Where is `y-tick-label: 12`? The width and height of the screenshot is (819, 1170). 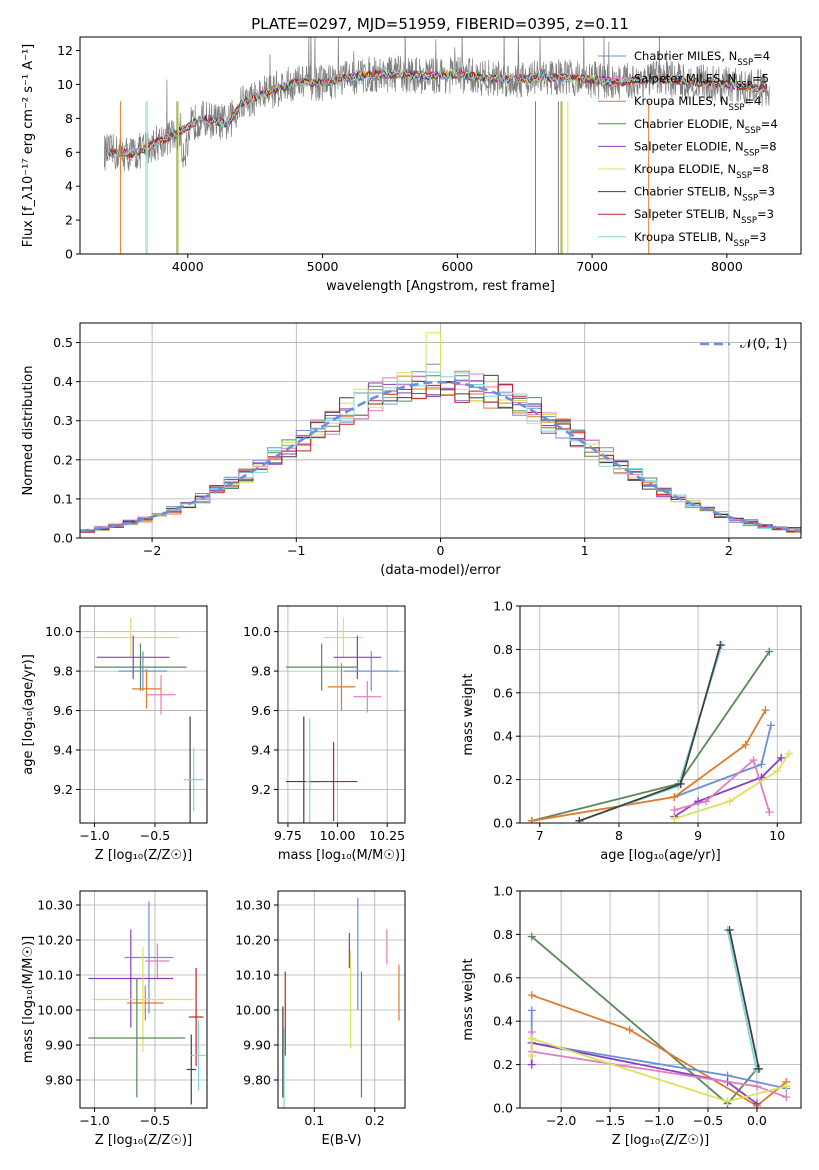 y-tick-label: 12 is located at coordinates (65, 50).